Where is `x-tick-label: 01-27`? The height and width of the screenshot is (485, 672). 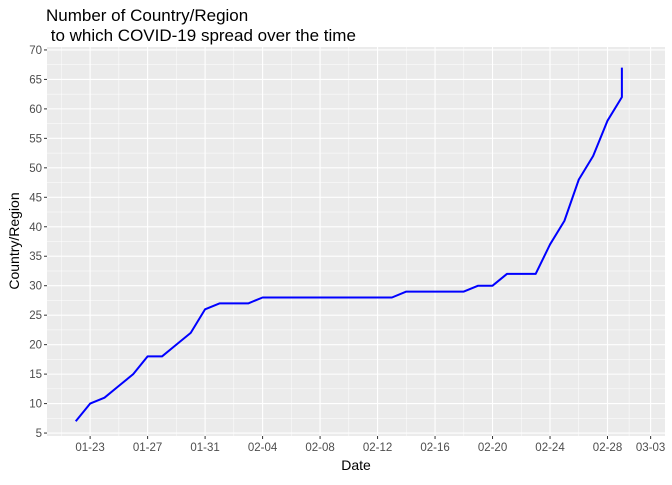 x-tick-label: 01-27 is located at coordinates (147, 448).